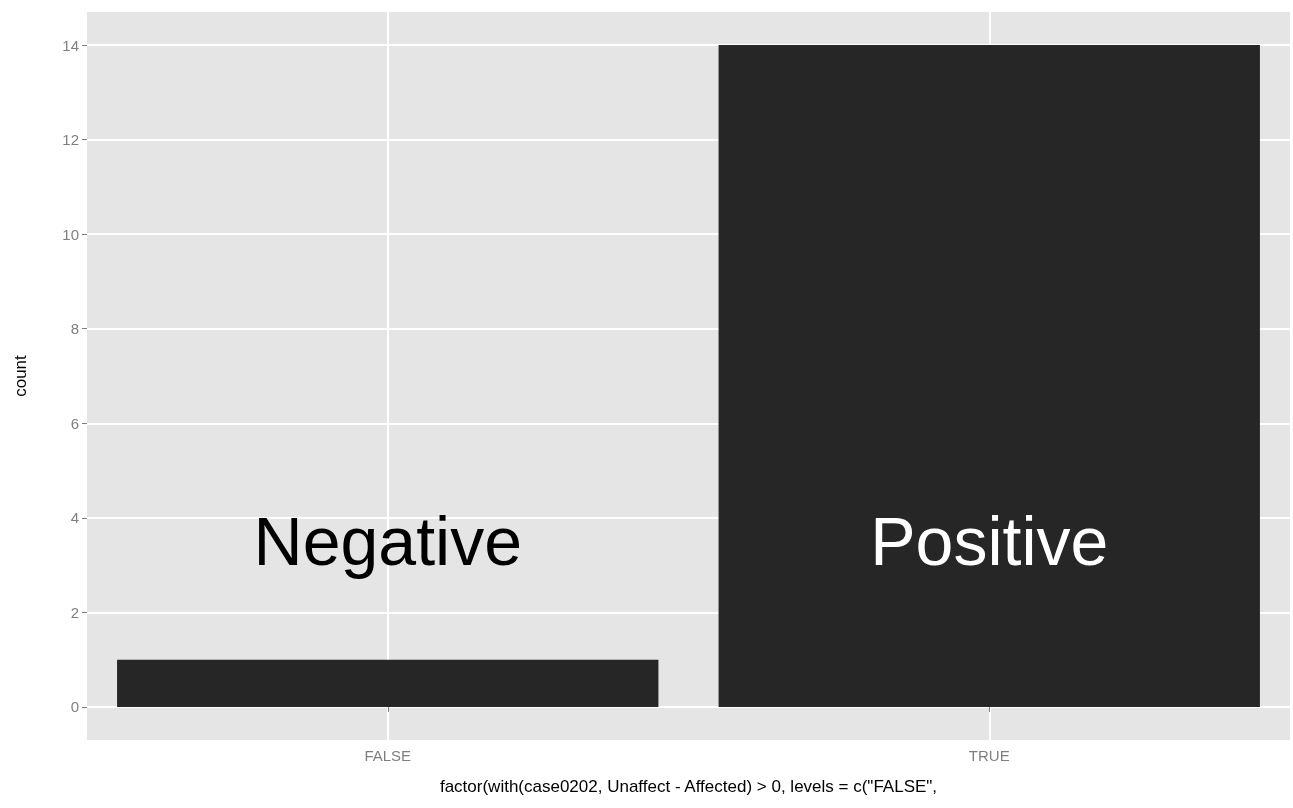  What do you see at coordinates (70, 234) in the screenshot?
I see `y-tick-label: 10` at bounding box center [70, 234].